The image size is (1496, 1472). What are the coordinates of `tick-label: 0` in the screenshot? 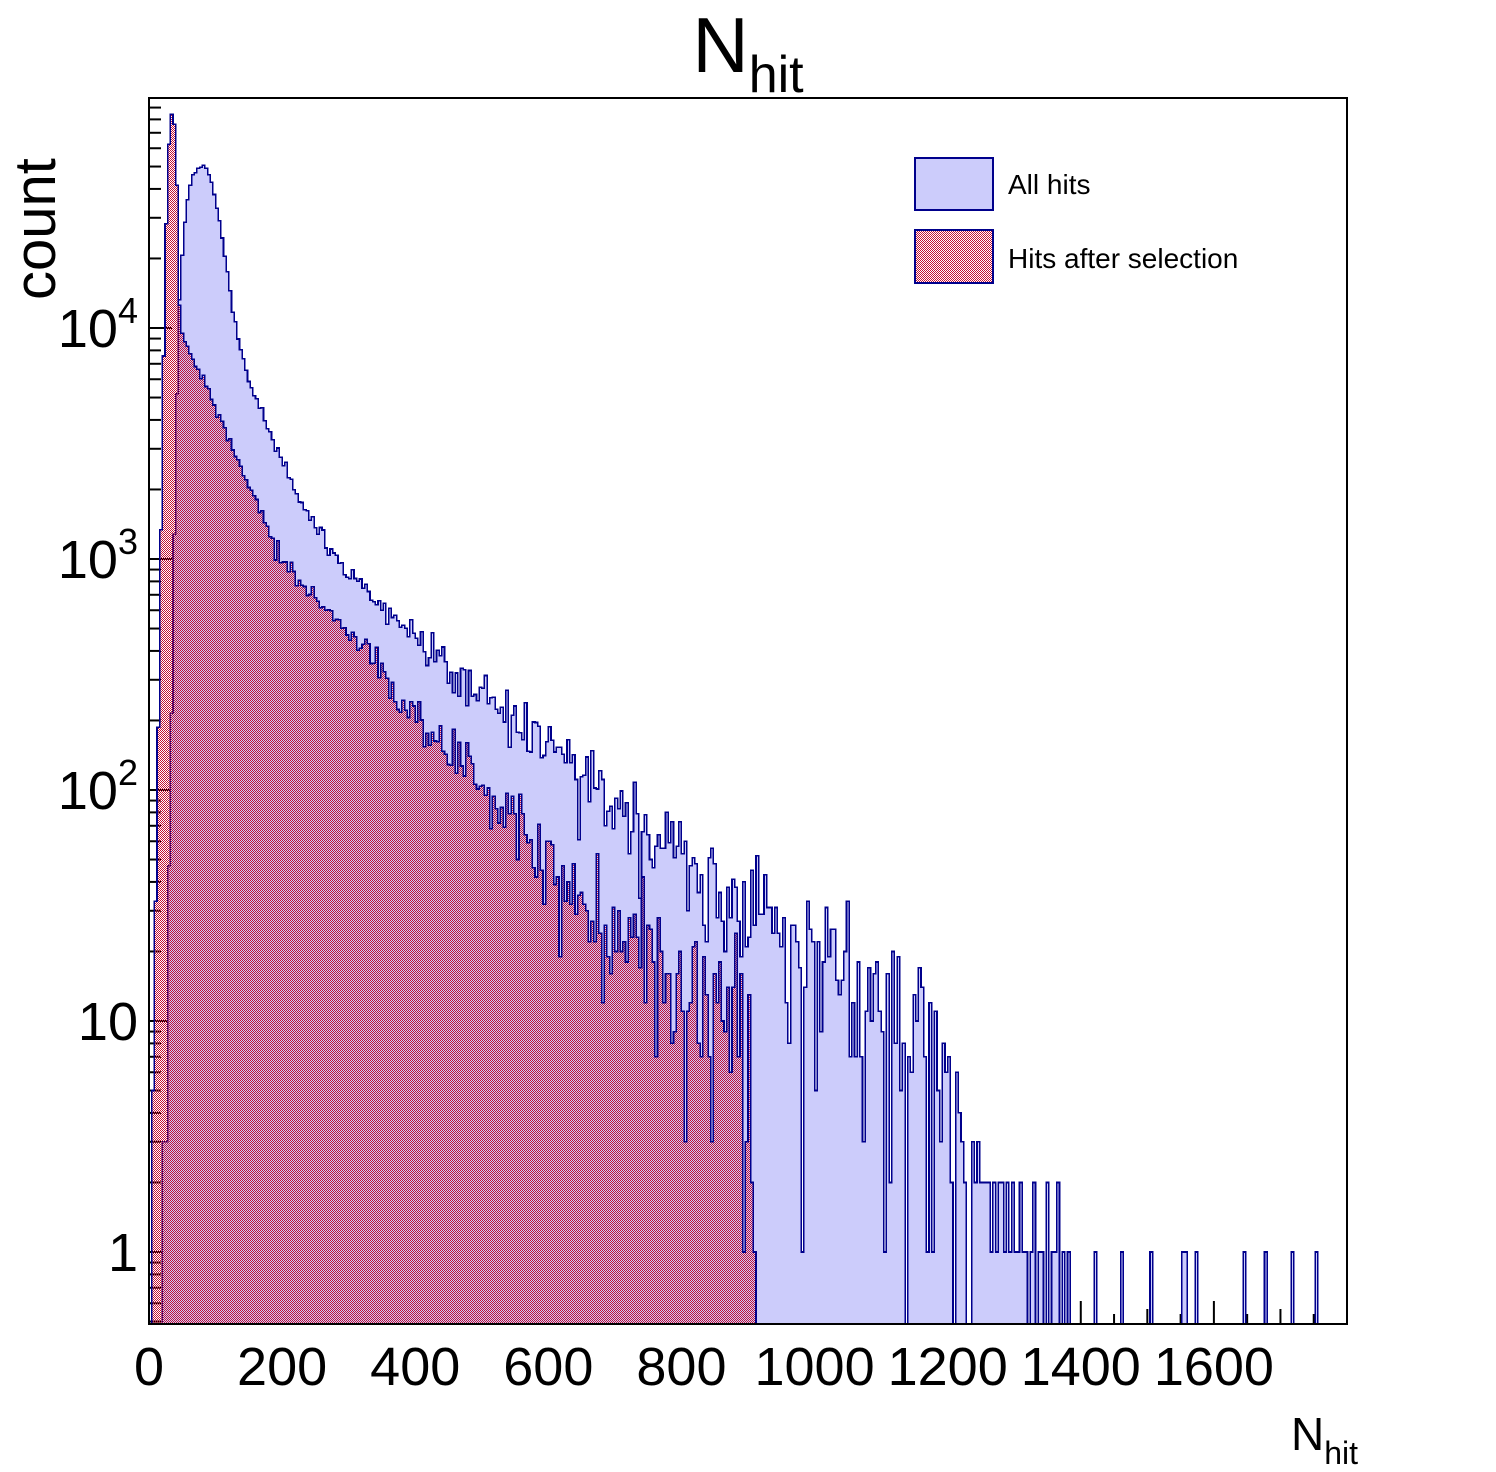 It's located at (149, 1367).